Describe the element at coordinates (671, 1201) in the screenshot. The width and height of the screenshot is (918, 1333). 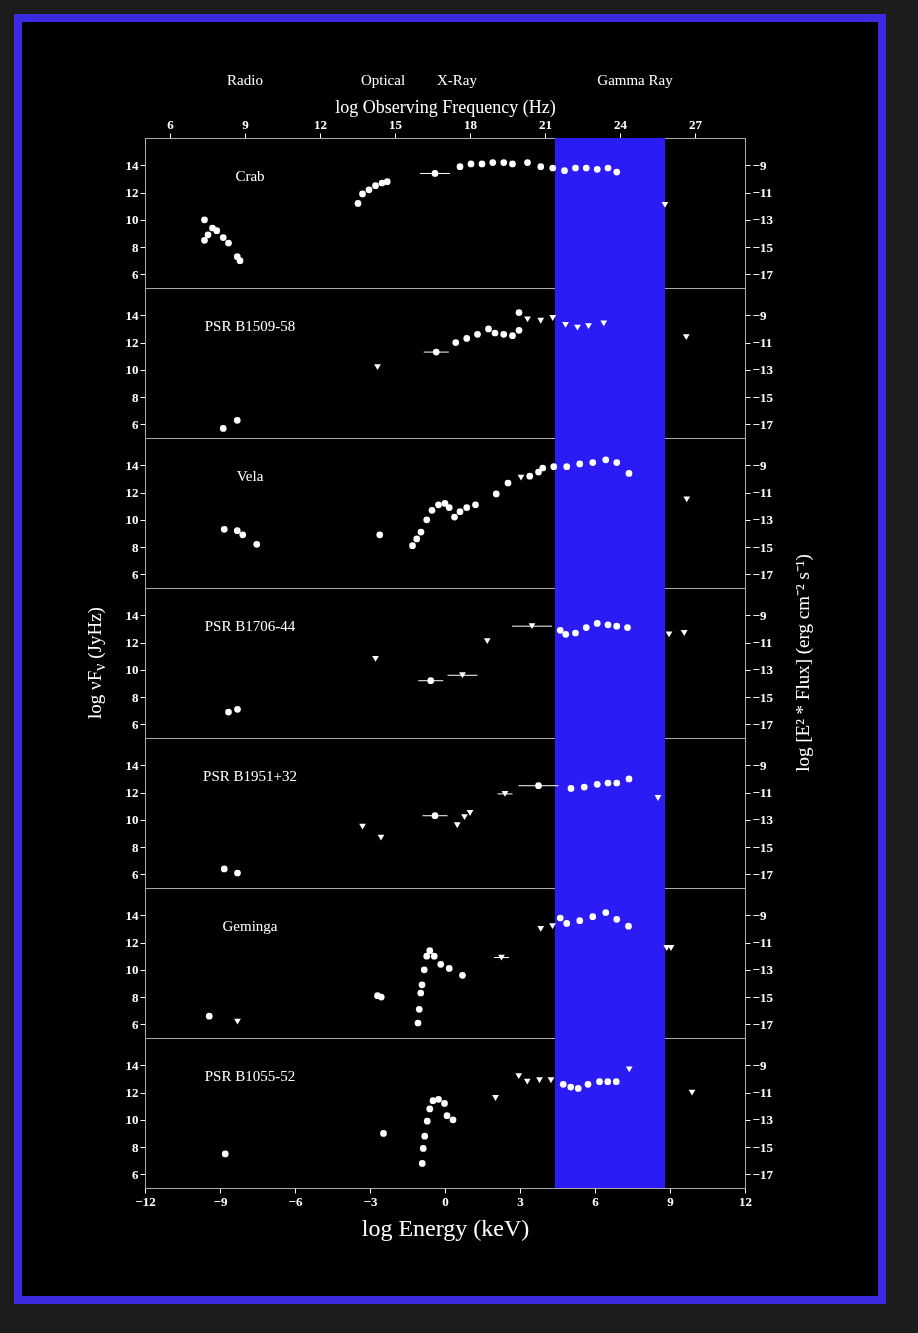
I see `x-tick-label: 9` at that location.